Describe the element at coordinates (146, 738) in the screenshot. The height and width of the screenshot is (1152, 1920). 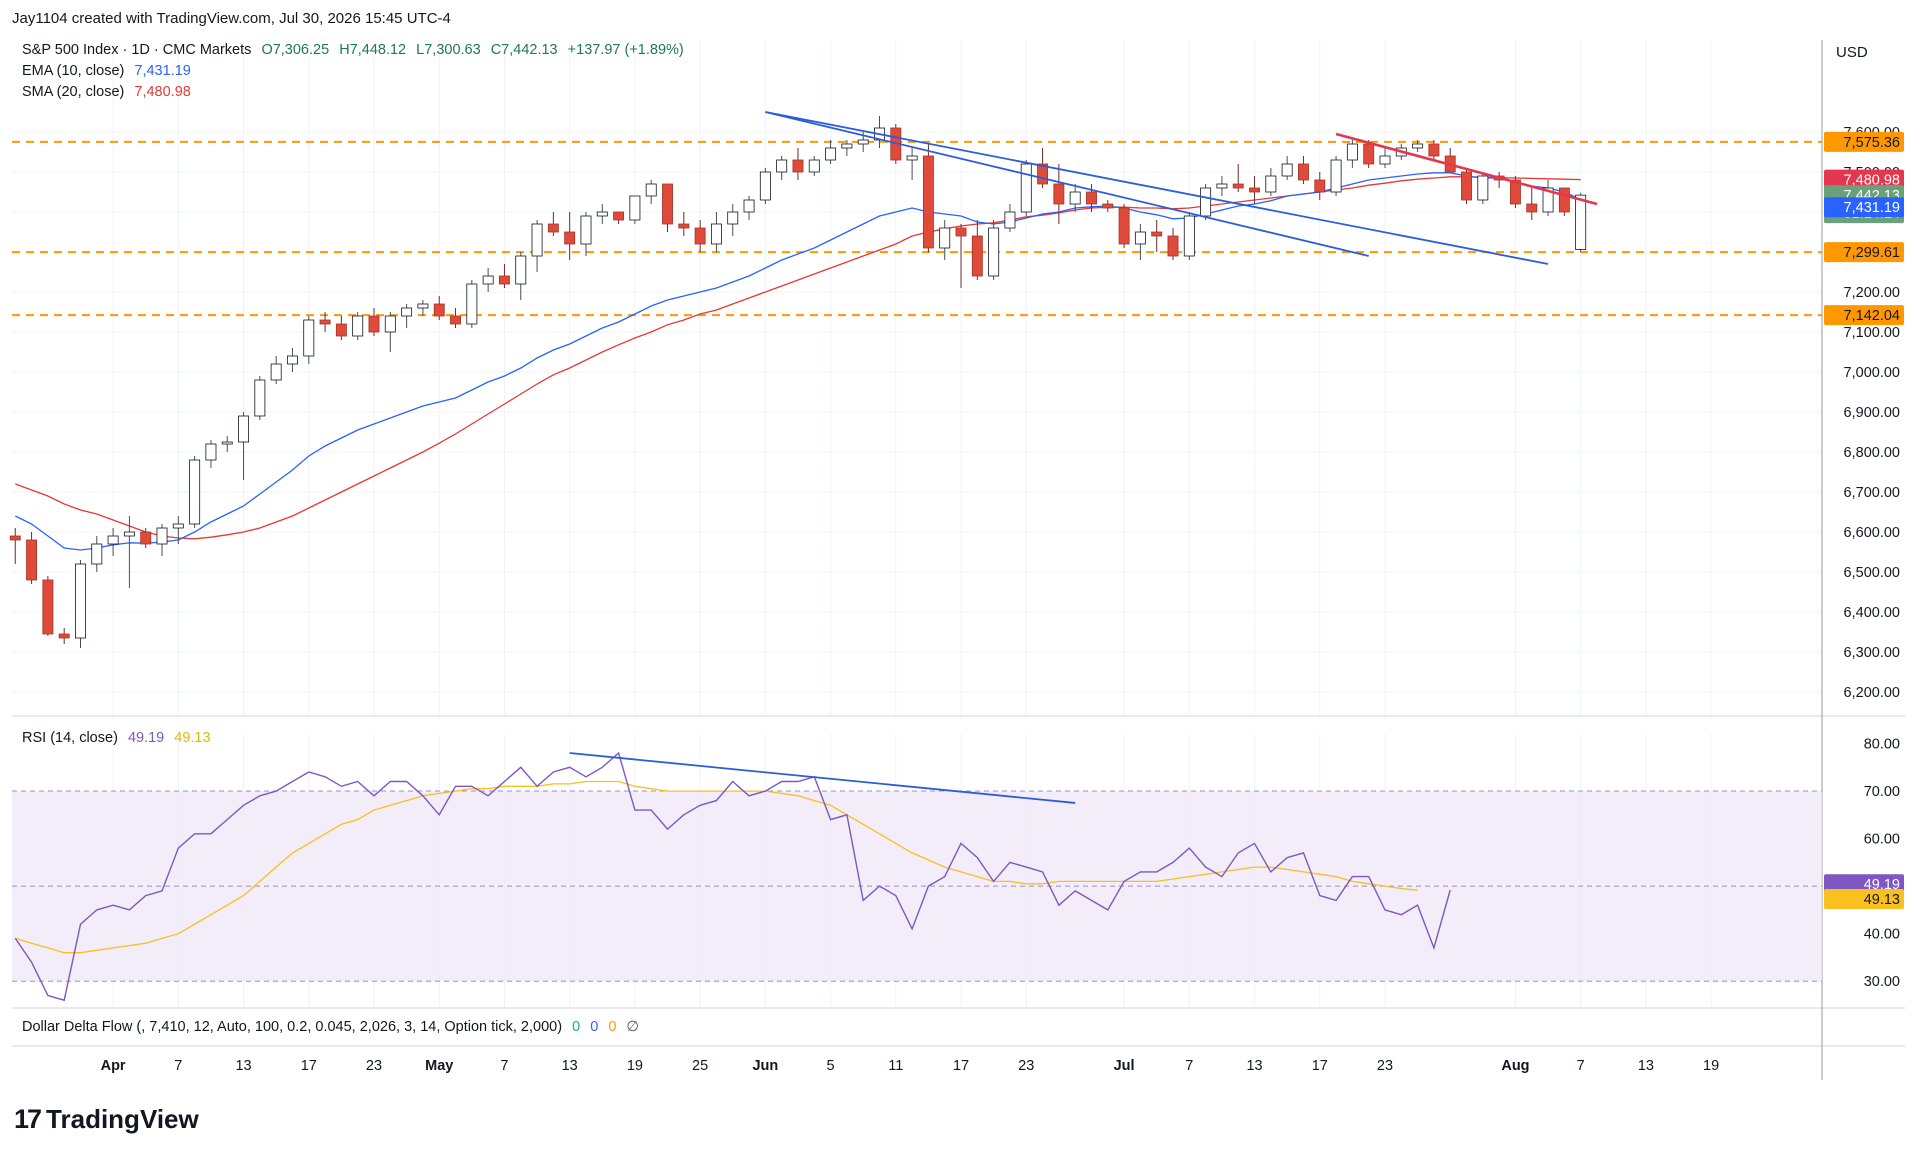
I see `rsi-value: 49.19` at that location.